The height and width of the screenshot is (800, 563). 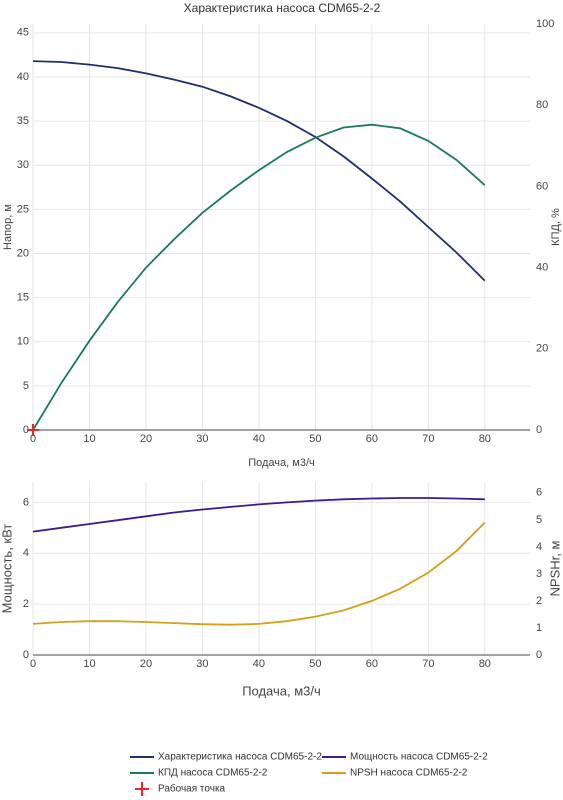 I want to click on y-tick-label: 10, so click(x=23, y=342).